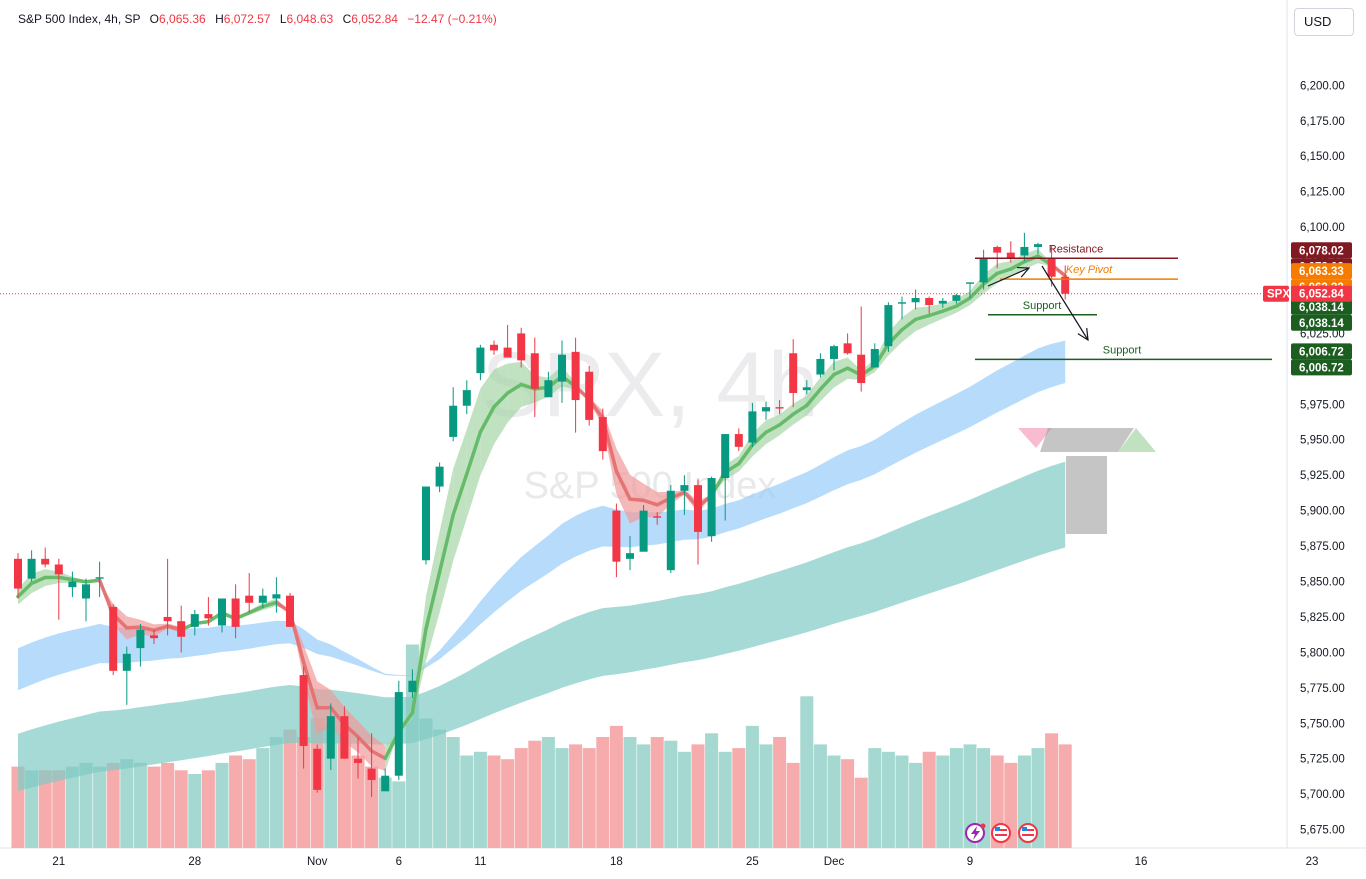 The width and height of the screenshot is (1366, 879). Describe the element at coordinates (834, 862) in the screenshot. I see `time-tick-label: Dec` at that location.